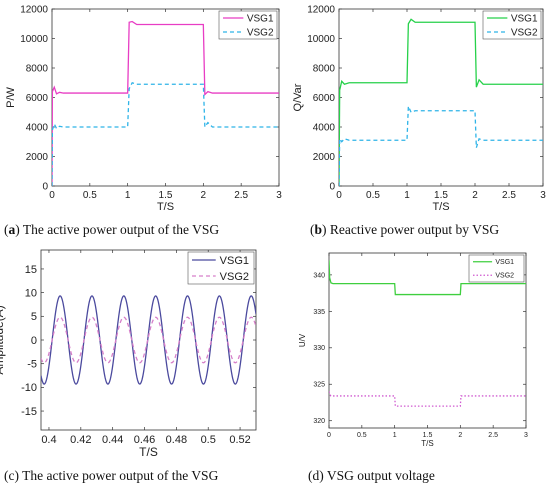  What do you see at coordinates (405, 229) in the screenshot?
I see `caption-b: (b) Reactive power output by VSG` at bounding box center [405, 229].